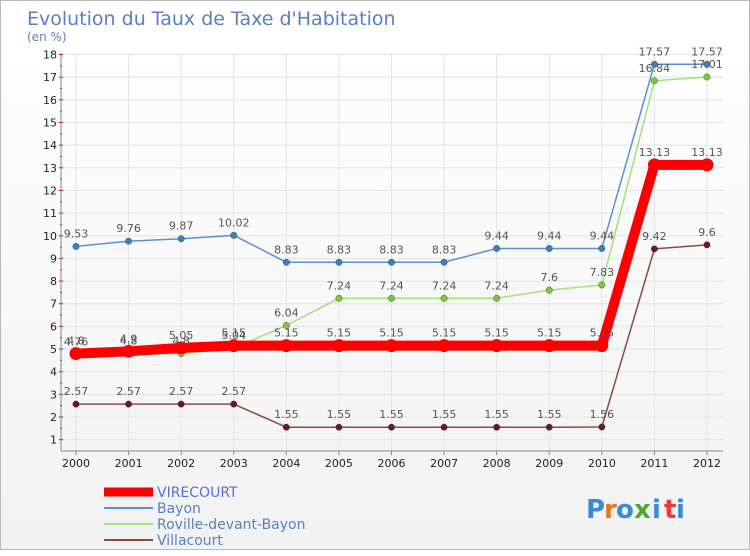 The image size is (750, 556). I want to click on chart-title: Evolution du Taux de Taxe d'Habitation, so click(211, 19).